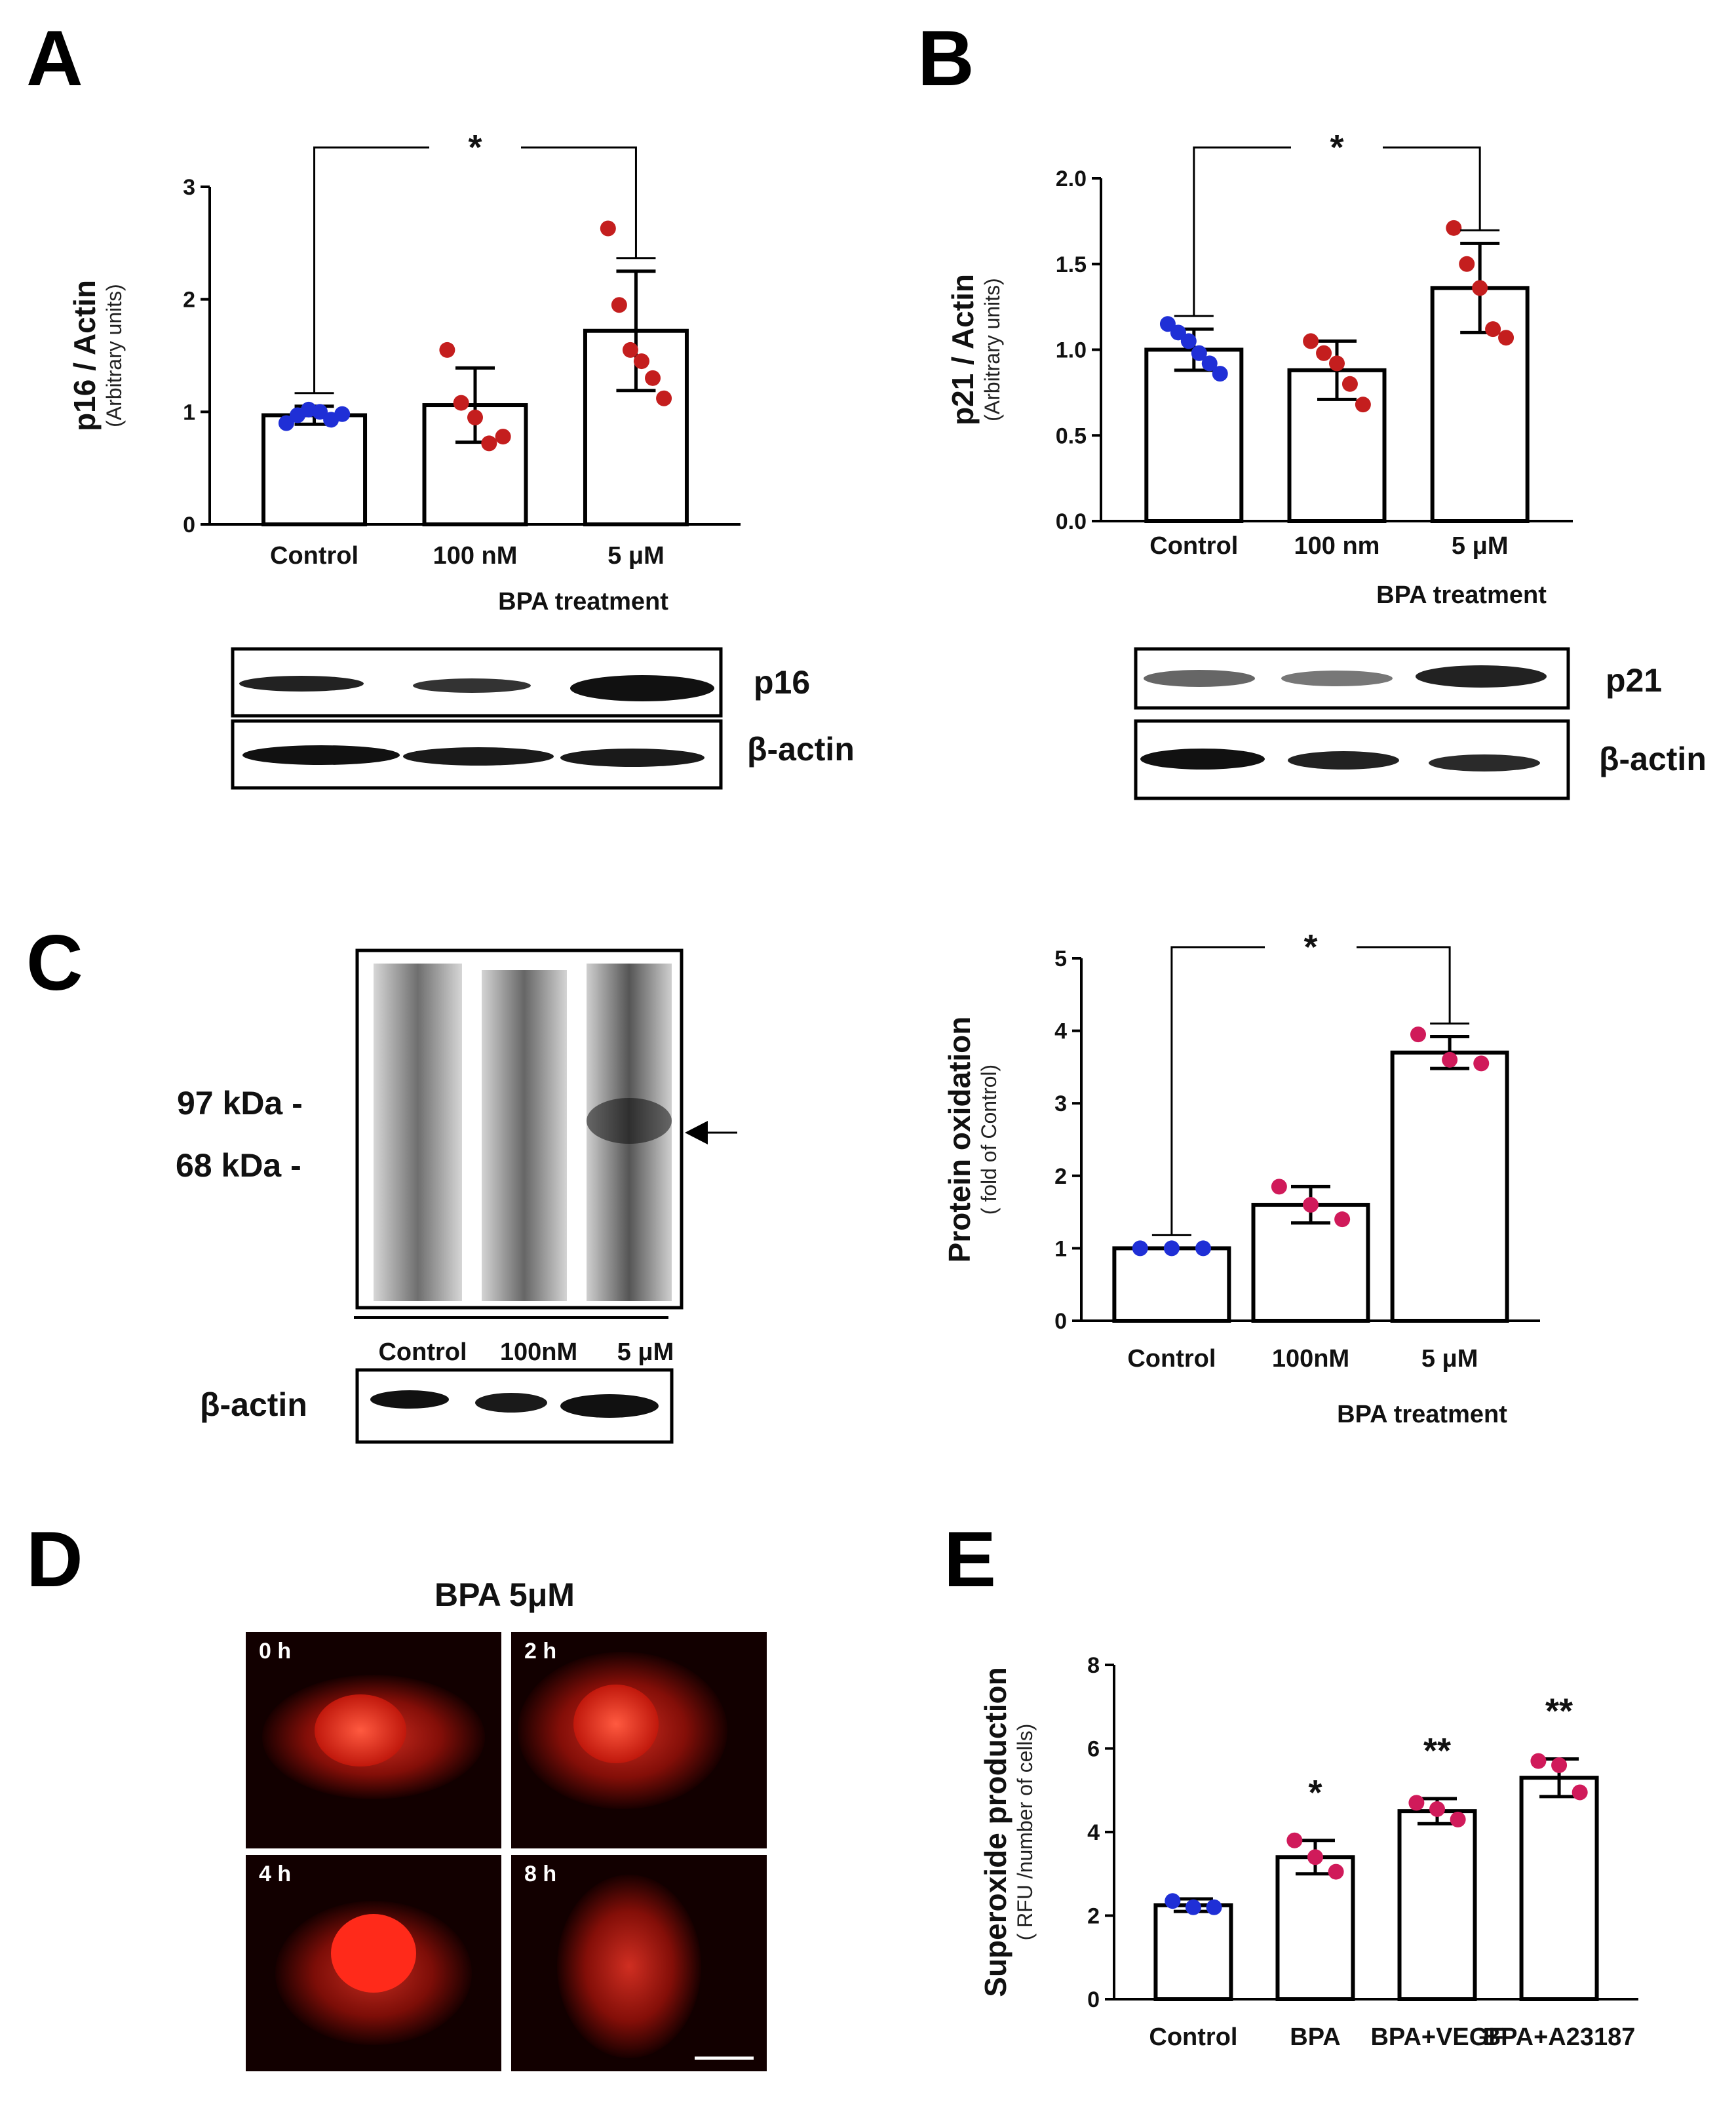  Describe the element at coordinates (238, 1165) in the screenshot. I see `marker-68kda: 68 kDa -` at that location.